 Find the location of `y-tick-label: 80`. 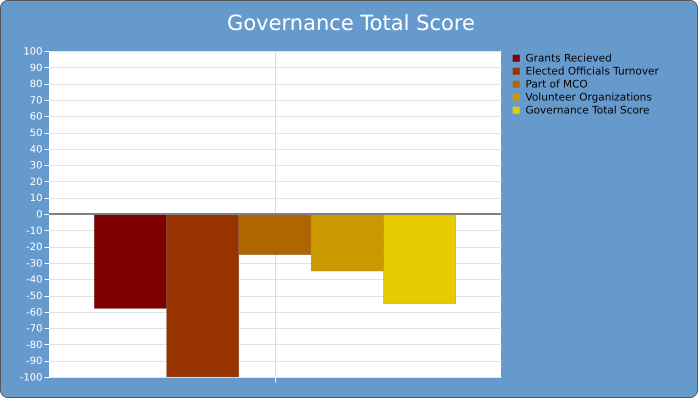

y-tick-label: 80 is located at coordinates (36, 84).